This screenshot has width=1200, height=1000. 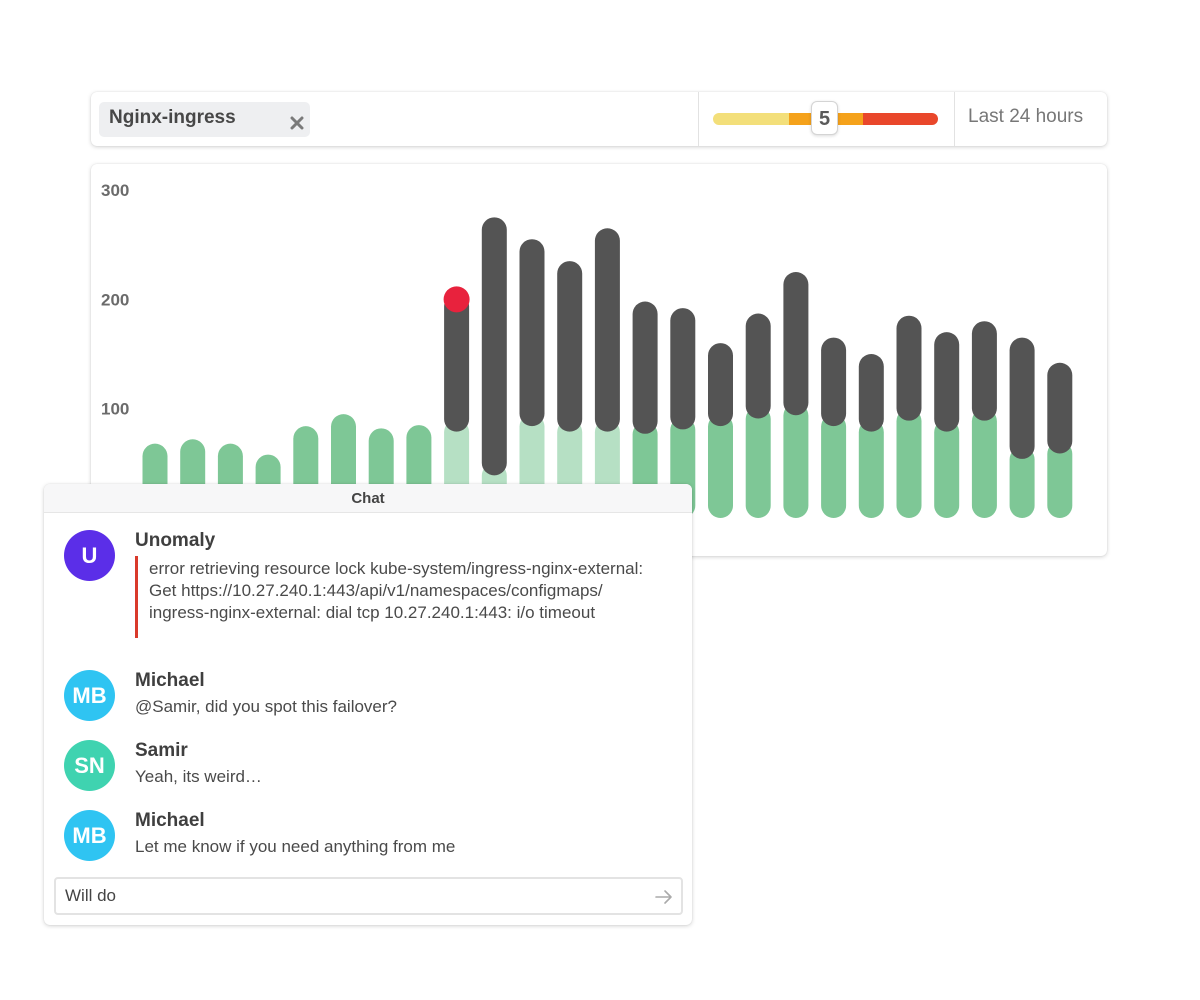 I want to click on chat-title: Chat, so click(x=368, y=498).